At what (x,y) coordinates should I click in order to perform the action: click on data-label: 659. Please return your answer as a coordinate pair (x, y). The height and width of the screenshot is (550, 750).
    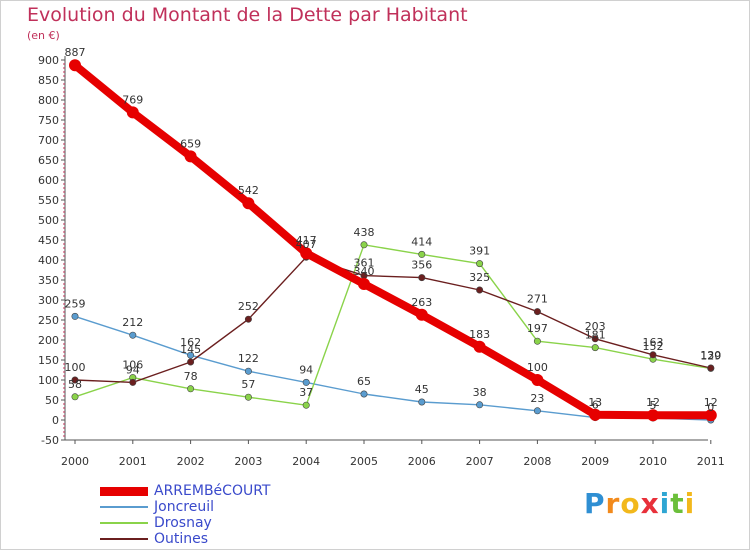
    Looking at the image, I should click on (190, 143).